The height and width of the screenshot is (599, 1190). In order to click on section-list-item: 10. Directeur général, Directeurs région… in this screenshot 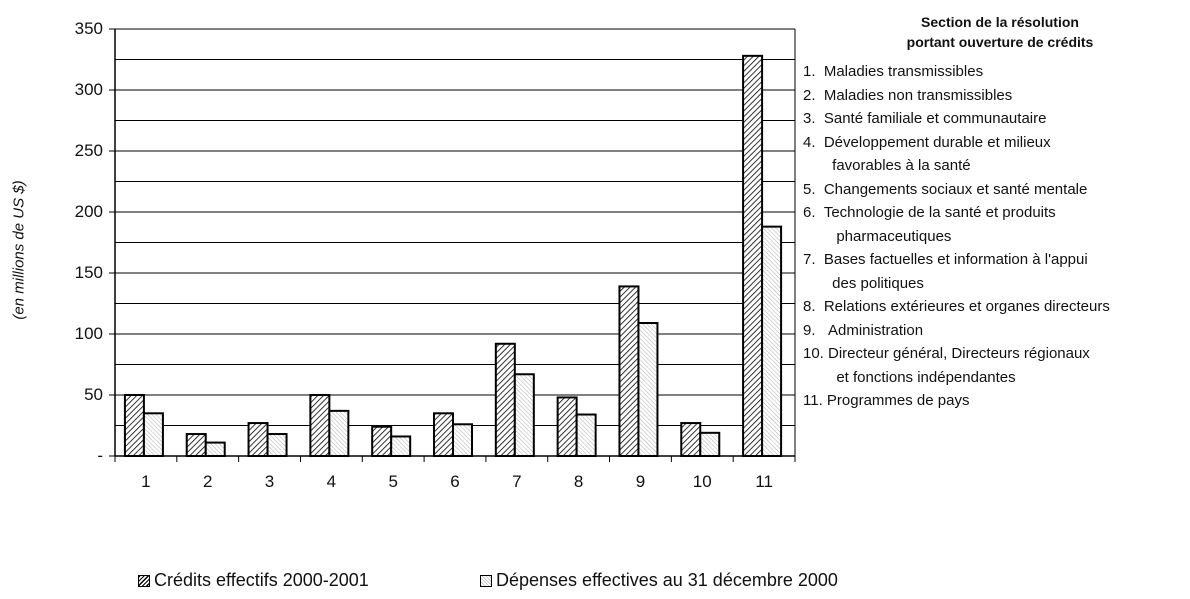, I will do `click(946, 353)`.